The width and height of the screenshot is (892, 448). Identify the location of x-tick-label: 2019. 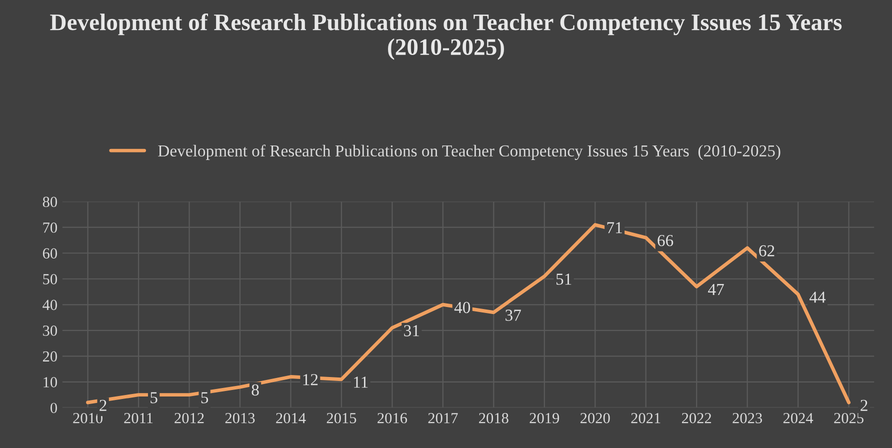
(545, 418).